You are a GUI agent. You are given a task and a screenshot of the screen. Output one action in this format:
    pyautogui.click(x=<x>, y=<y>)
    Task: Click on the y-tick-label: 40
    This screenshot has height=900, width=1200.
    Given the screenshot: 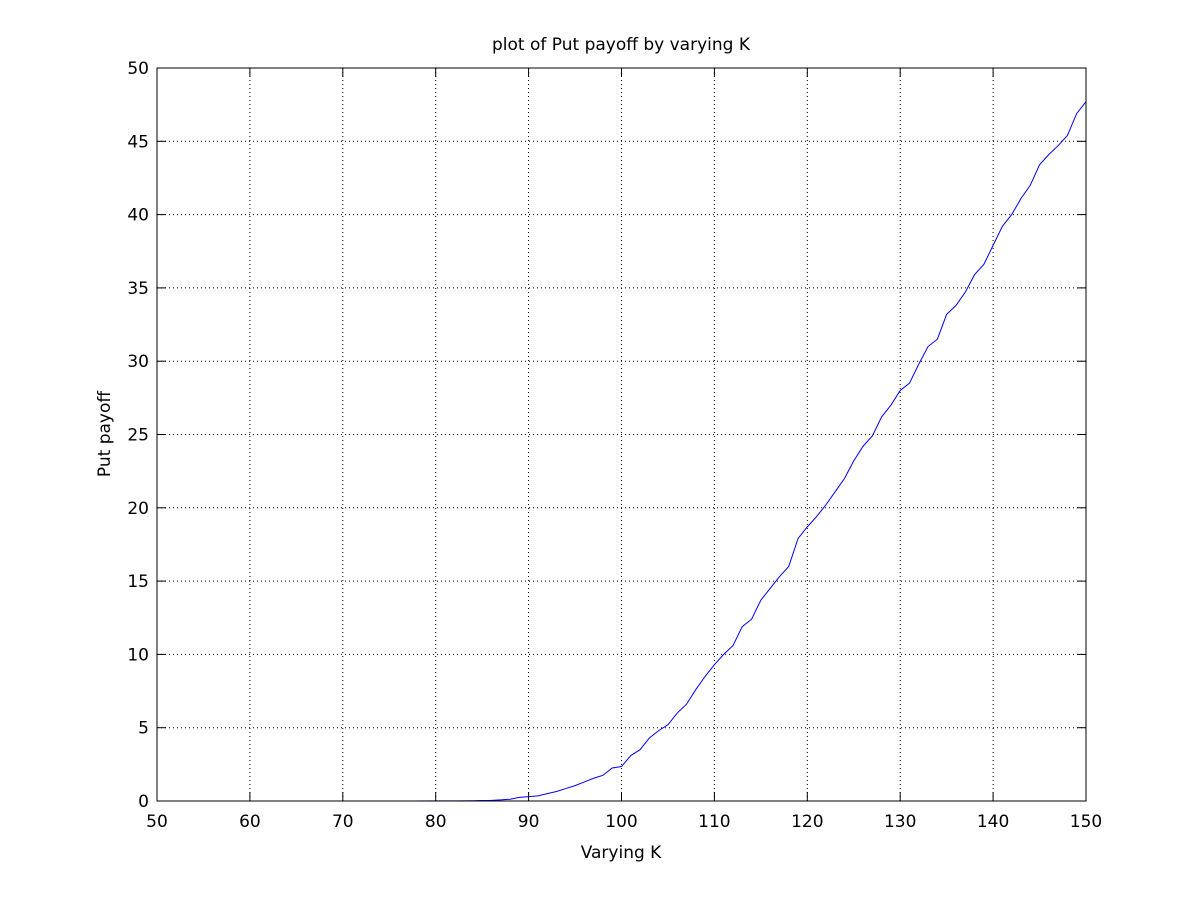 What is the action you would take?
    pyautogui.click(x=138, y=216)
    